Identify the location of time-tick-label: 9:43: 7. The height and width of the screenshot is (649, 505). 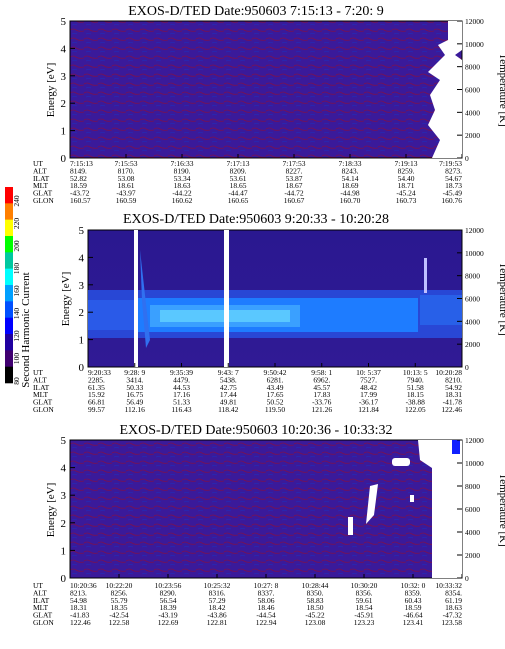
(228, 372).